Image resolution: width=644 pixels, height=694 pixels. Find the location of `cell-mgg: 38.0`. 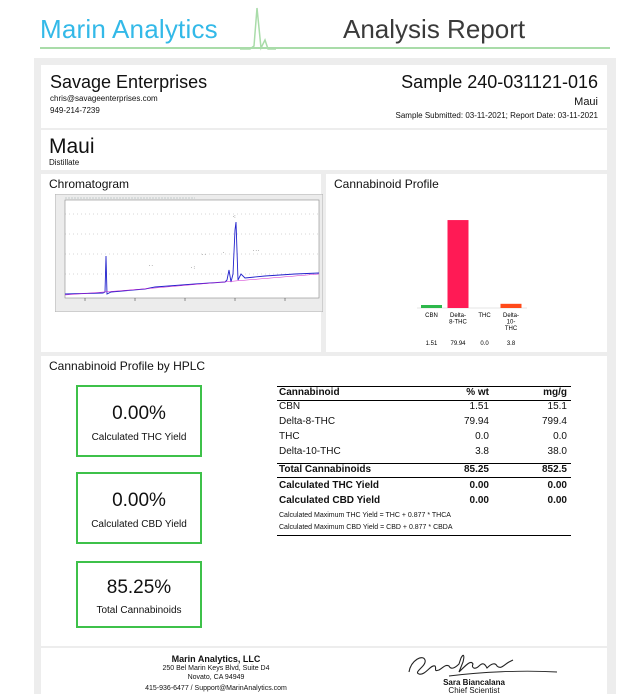

cell-mgg: 38.0 is located at coordinates (557, 451).